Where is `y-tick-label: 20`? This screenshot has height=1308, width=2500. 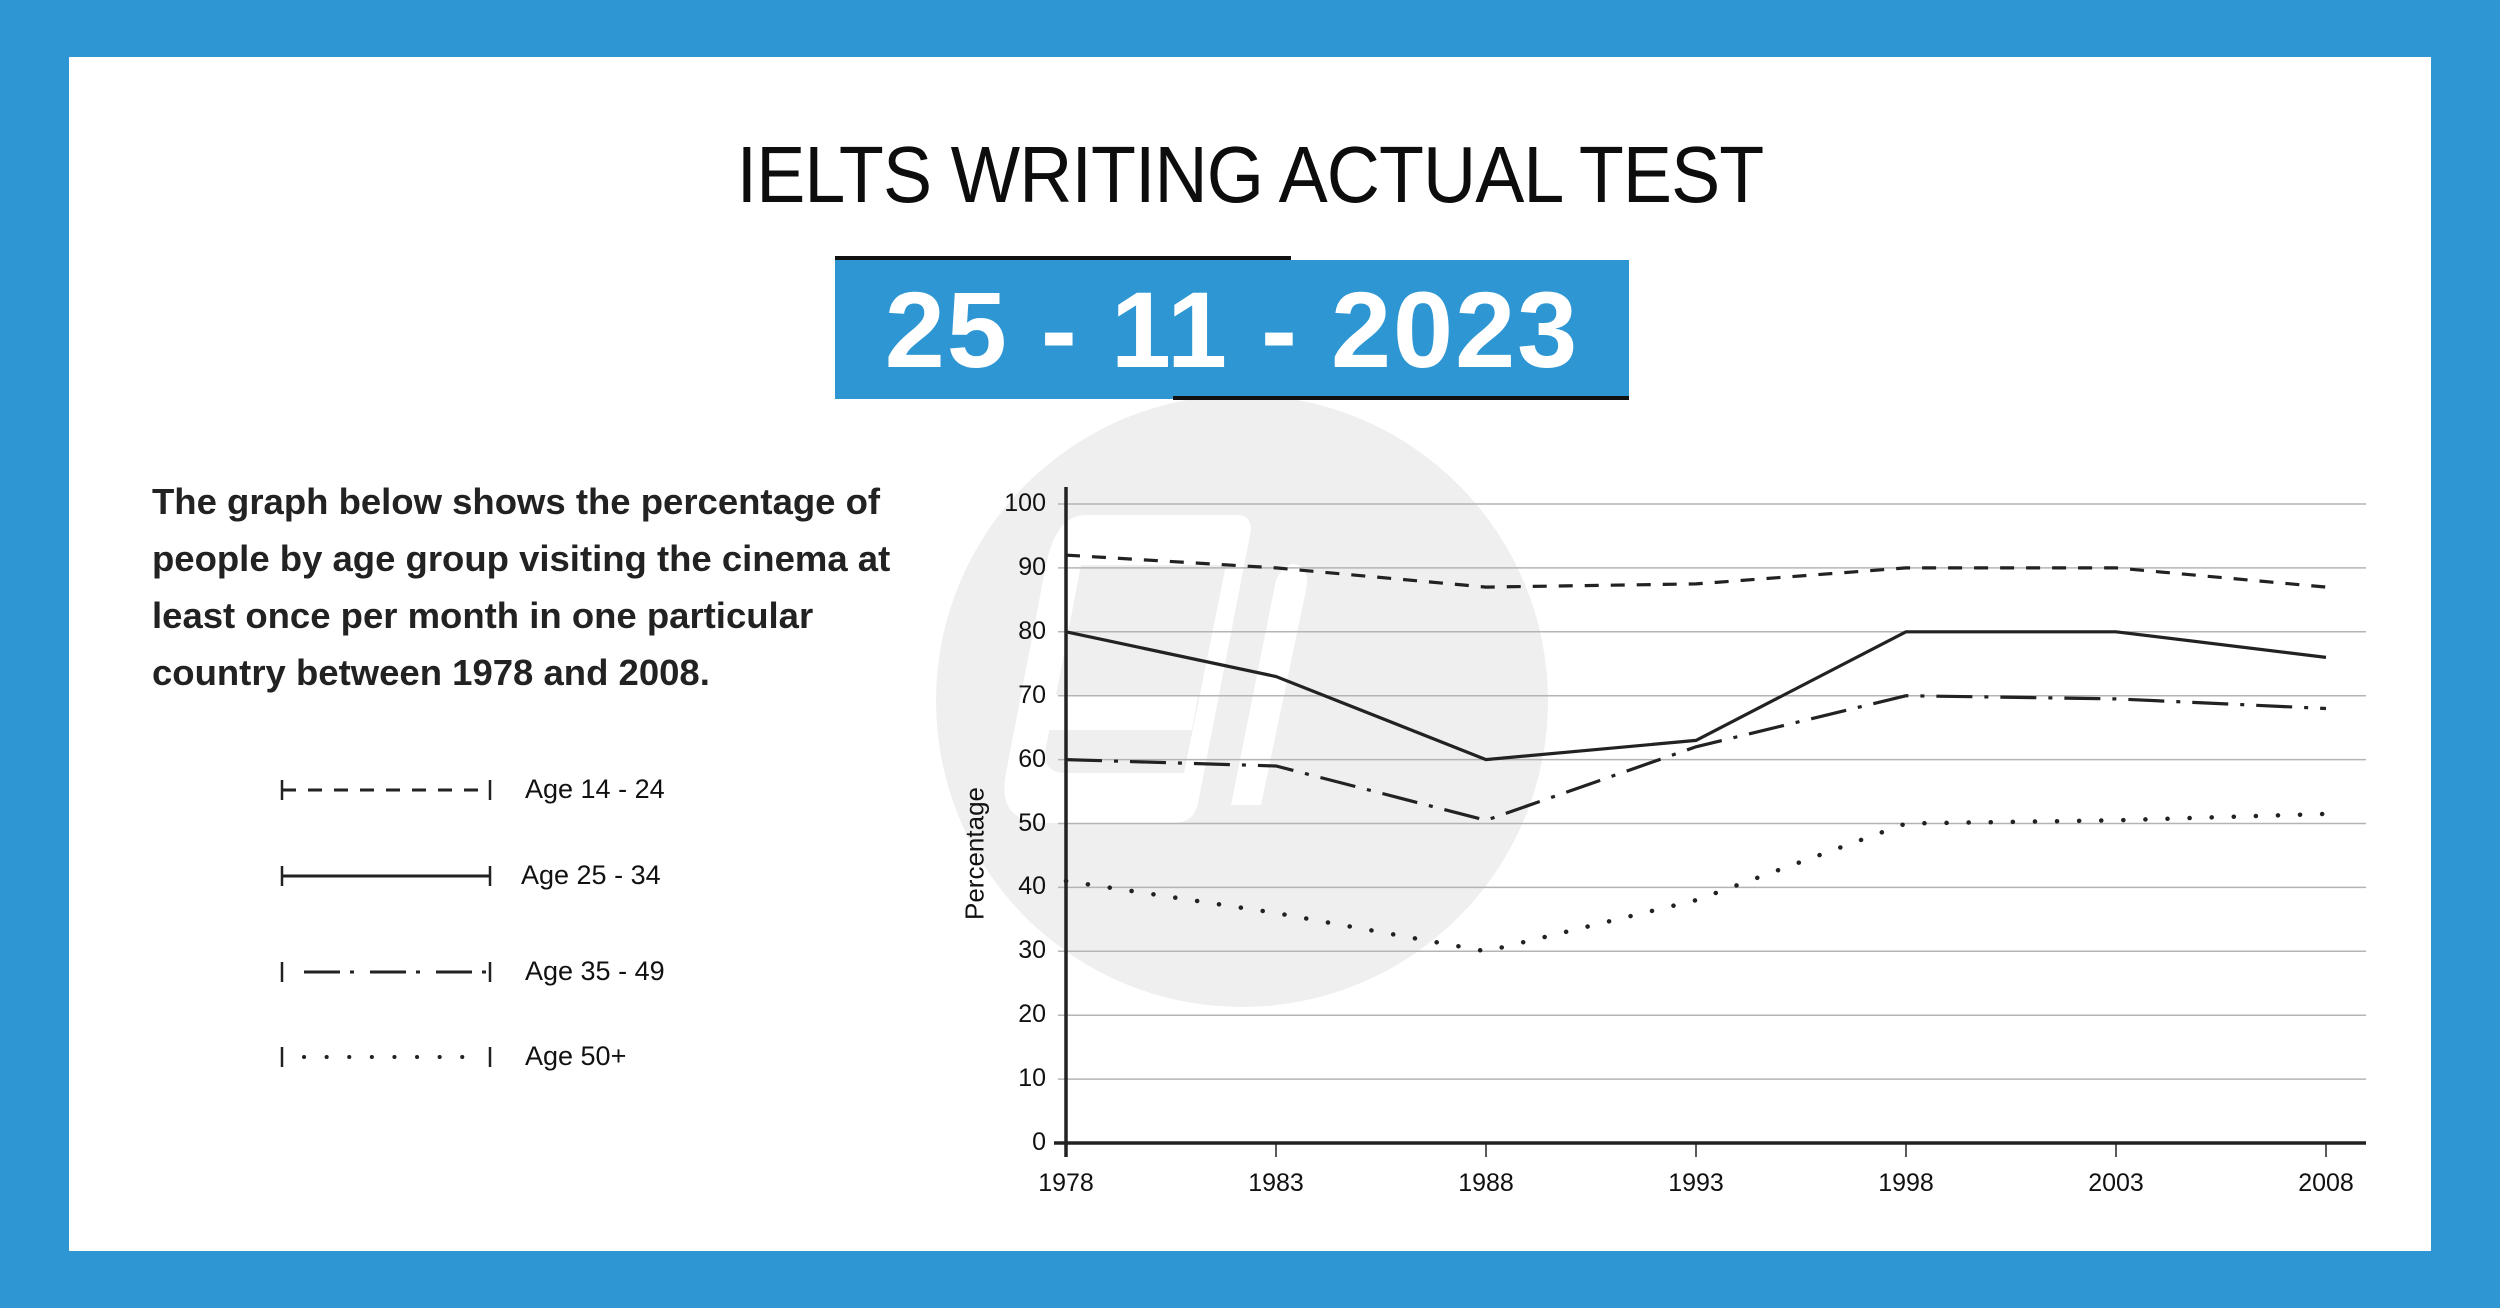 y-tick-label: 20 is located at coordinates (1032, 1014).